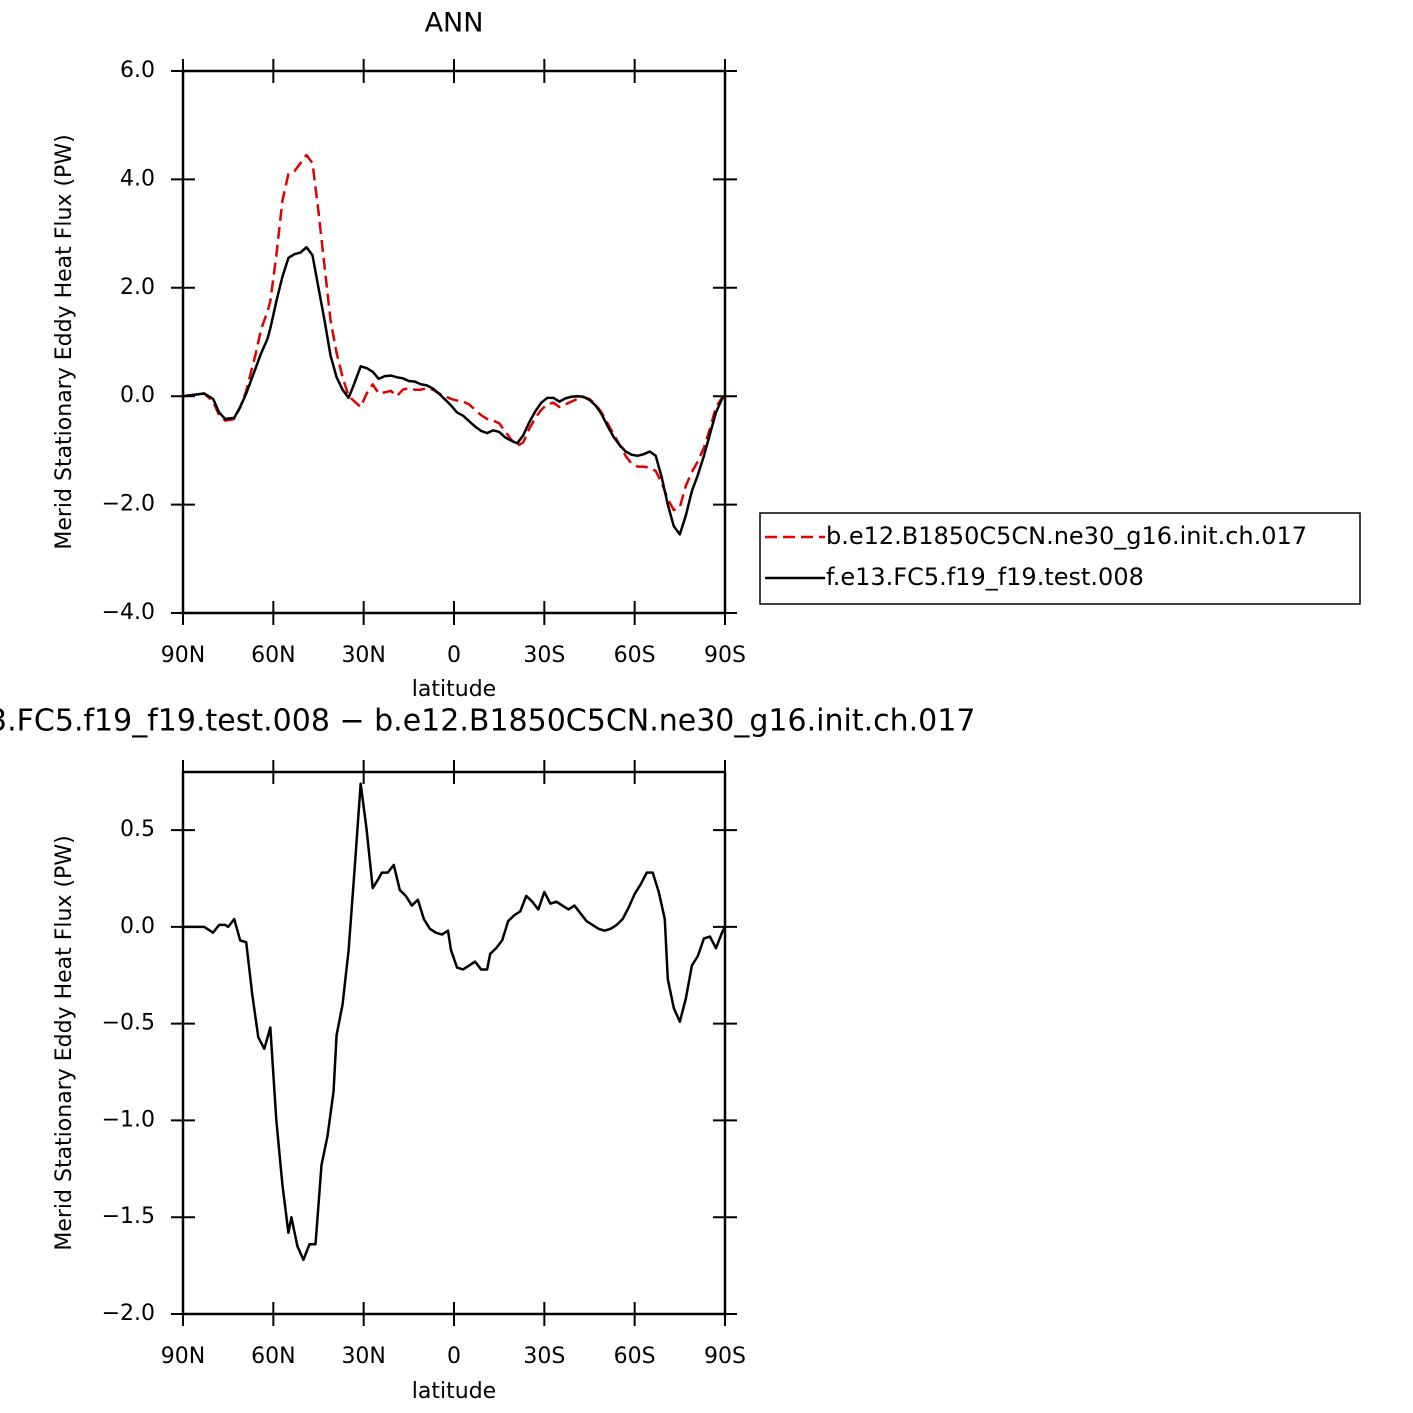 The width and height of the screenshot is (1413, 1413). Describe the element at coordinates (137, 70) in the screenshot. I see `y-tick-label: 6.0` at that location.